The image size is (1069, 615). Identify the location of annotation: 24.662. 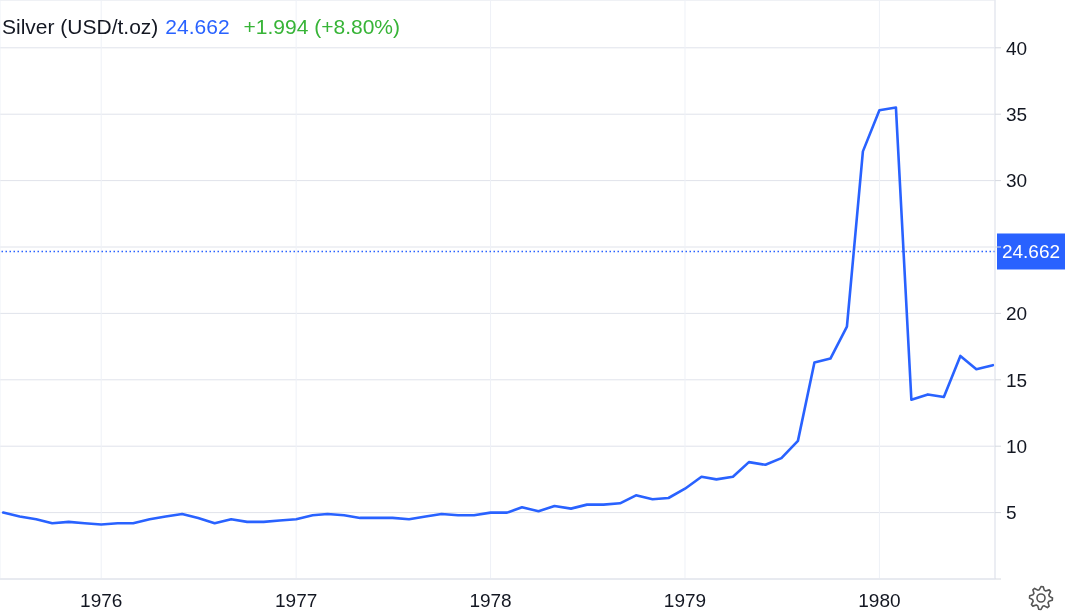
(197, 26).